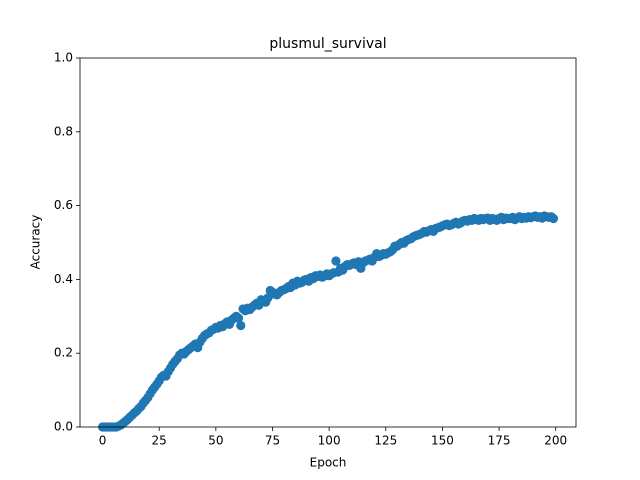  Describe the element at coordinates (329, 441) in the screenshot. I see `x-tick-label: 100` at that location.